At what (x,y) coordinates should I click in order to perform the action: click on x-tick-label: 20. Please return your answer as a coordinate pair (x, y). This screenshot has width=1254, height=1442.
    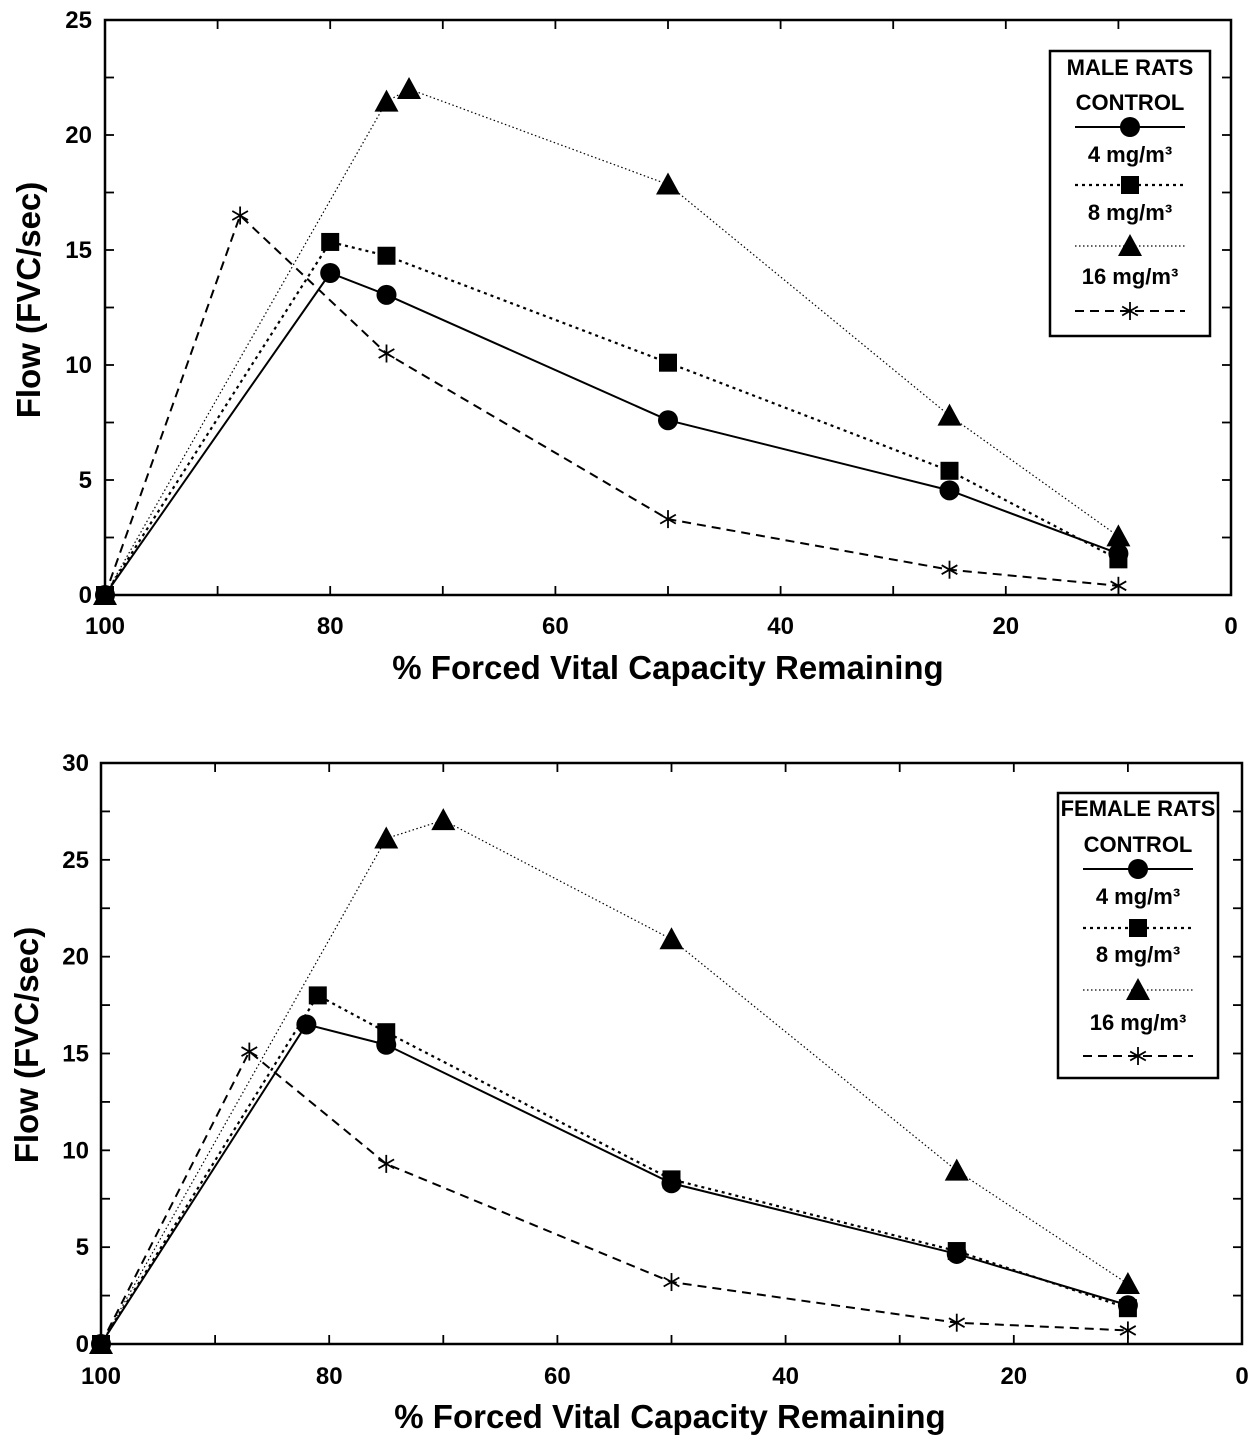
    Looking at the image, I should click on (1013, 1376).